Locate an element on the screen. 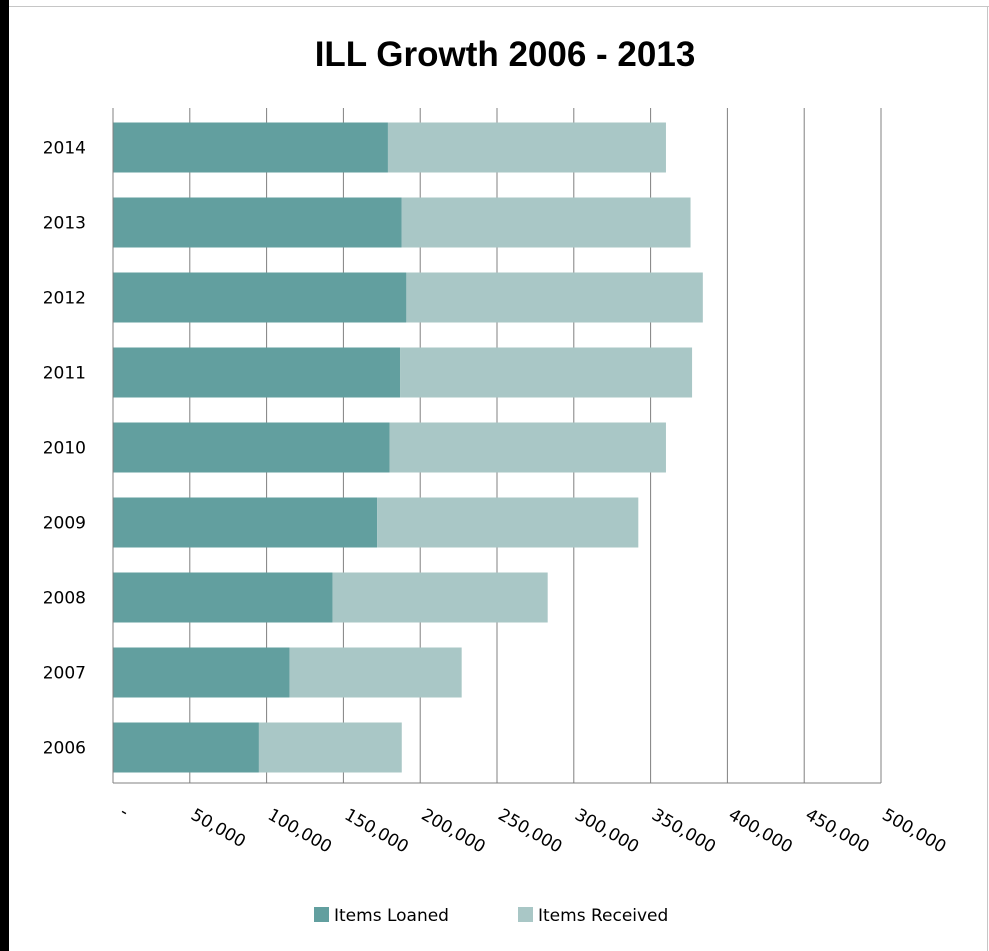  category-label: 2014 is located at coordinates (64, 149).